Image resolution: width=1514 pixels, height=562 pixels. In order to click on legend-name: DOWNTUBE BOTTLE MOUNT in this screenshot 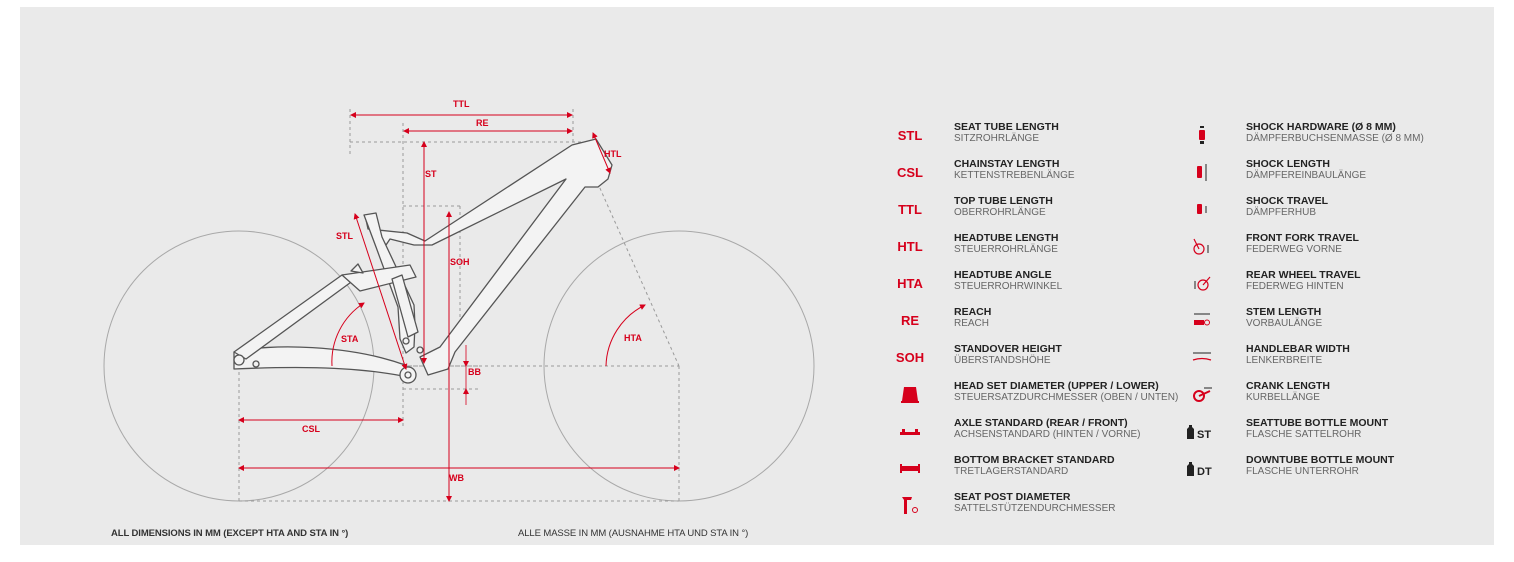, I will do `click(1320, 460)`.